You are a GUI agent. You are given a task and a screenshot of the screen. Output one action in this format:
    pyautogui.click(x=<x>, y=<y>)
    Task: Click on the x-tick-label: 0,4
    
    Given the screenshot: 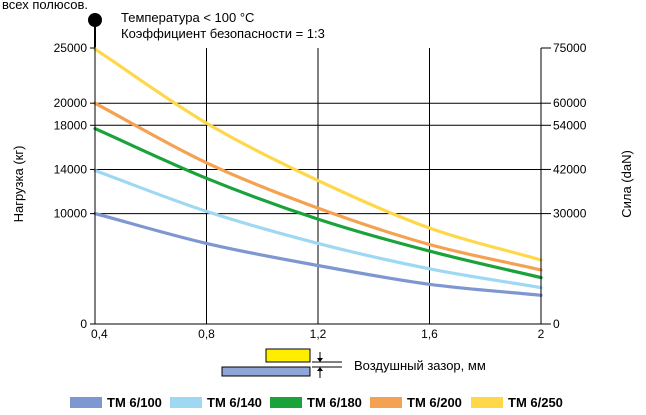 What is the action you would take?
    pyautogui.click(x=99, y=334)
    